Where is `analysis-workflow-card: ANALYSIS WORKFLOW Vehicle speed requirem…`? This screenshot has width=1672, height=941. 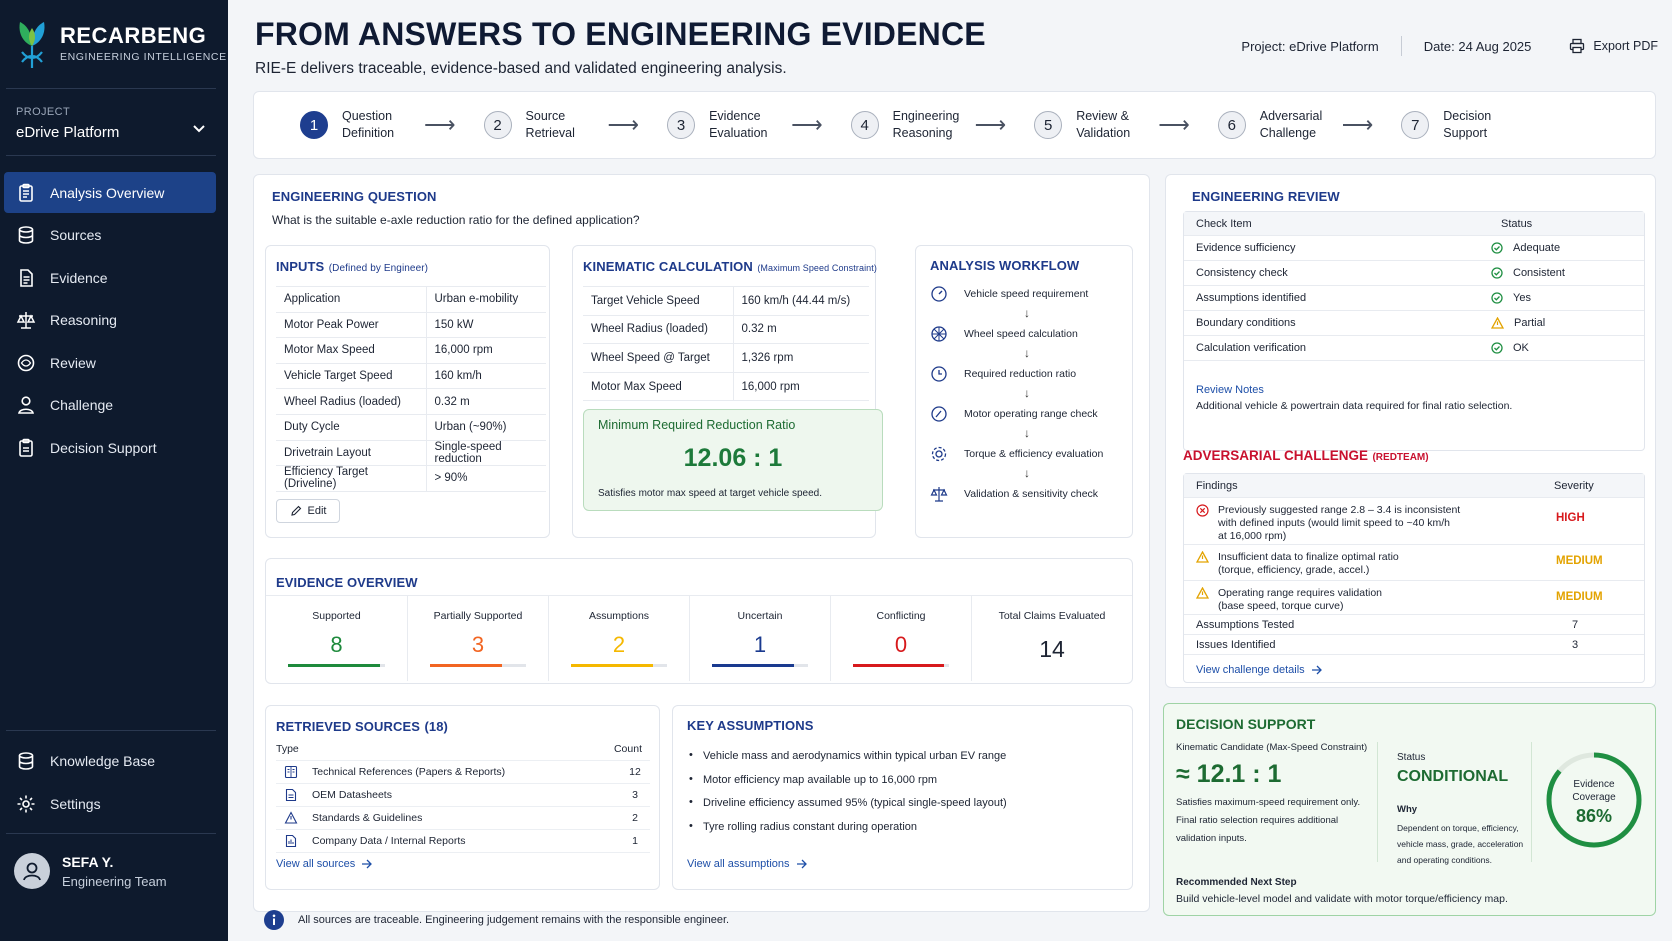
analysis-workflow-card: ANALYSIS WORKFLOW Vehicle speed requirem… is located at coordinates (1024, 391).